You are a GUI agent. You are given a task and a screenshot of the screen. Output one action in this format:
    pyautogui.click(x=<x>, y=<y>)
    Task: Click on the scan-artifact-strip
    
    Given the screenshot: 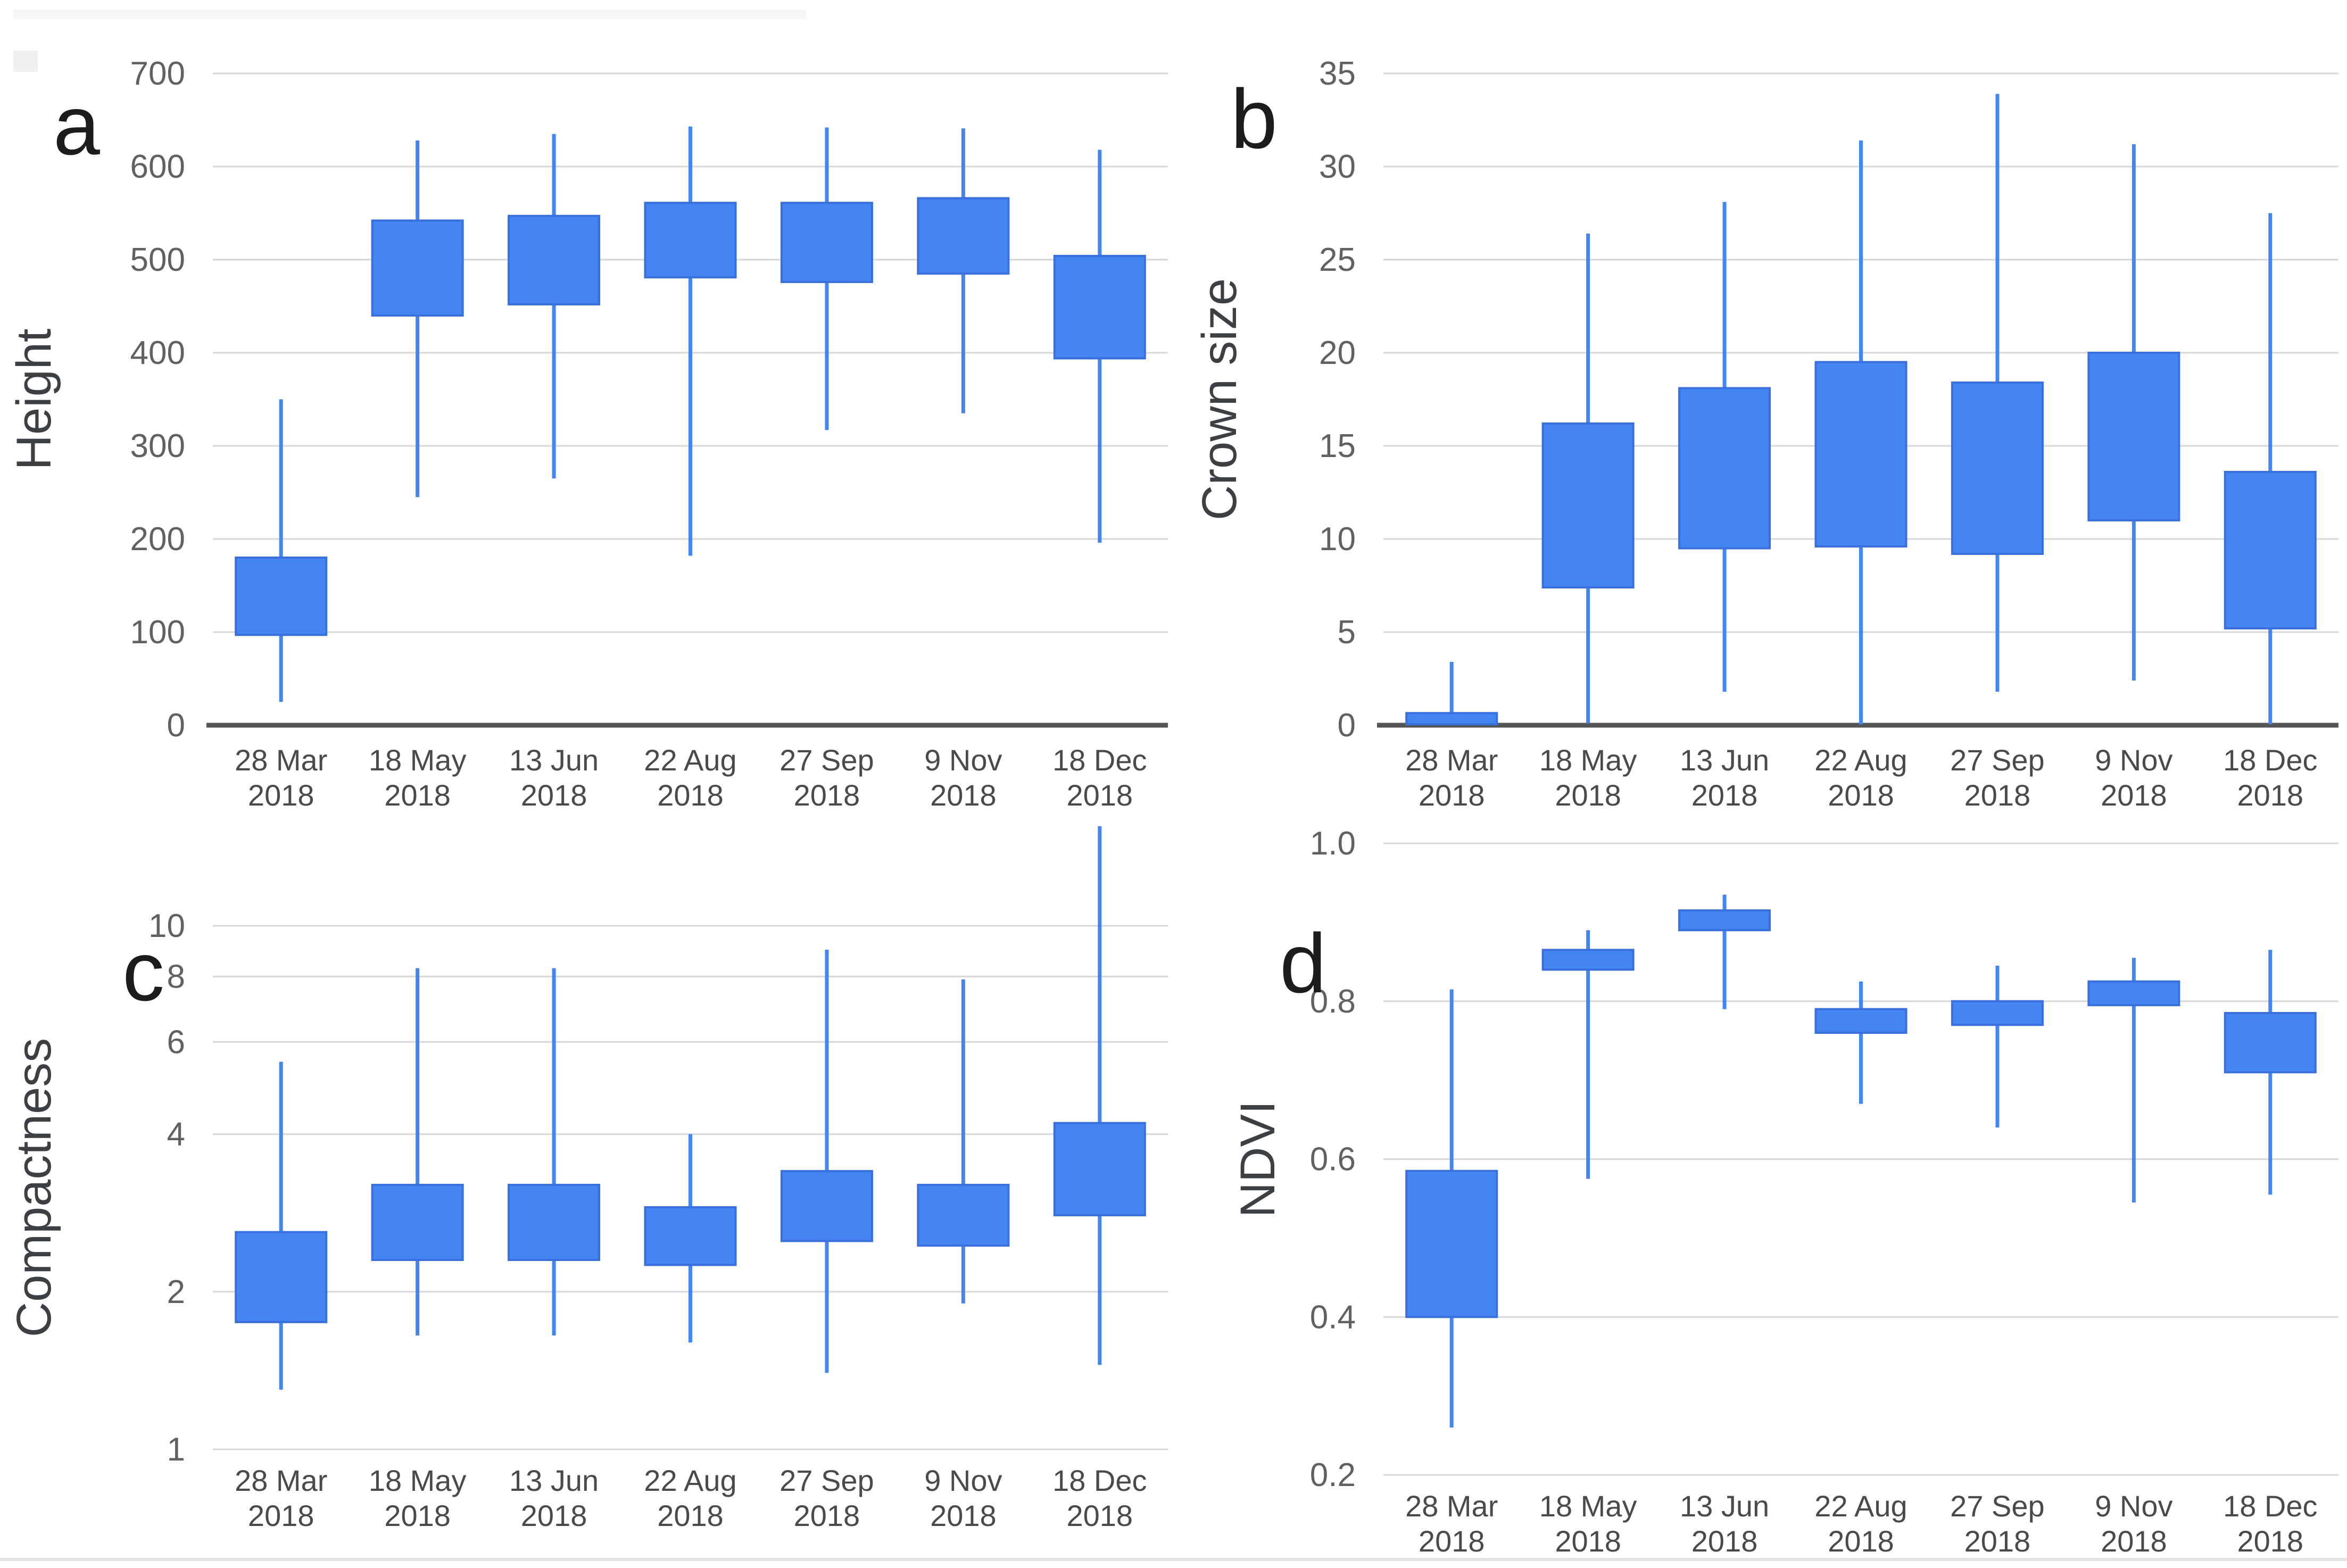 What is the action you would take?
    pyautogui.click(x=409, y=15)
    